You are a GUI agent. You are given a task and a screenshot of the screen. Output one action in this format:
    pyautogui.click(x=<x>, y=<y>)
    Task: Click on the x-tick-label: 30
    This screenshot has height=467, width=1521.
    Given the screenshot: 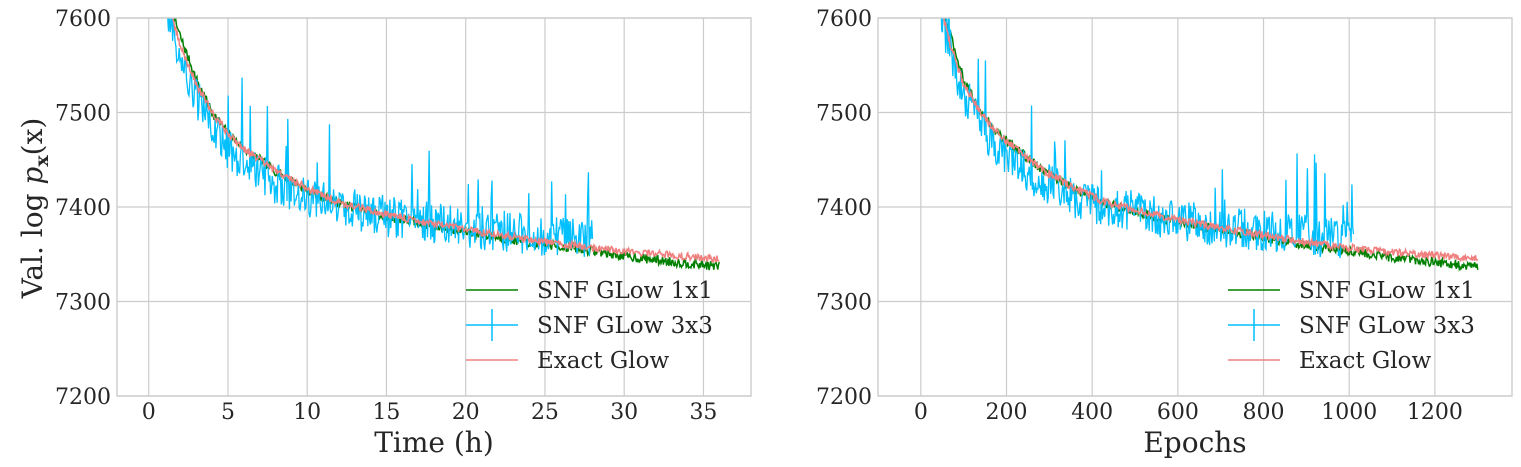 What is the action you would take?
    pyautogui.click(x=624, y=412)
    